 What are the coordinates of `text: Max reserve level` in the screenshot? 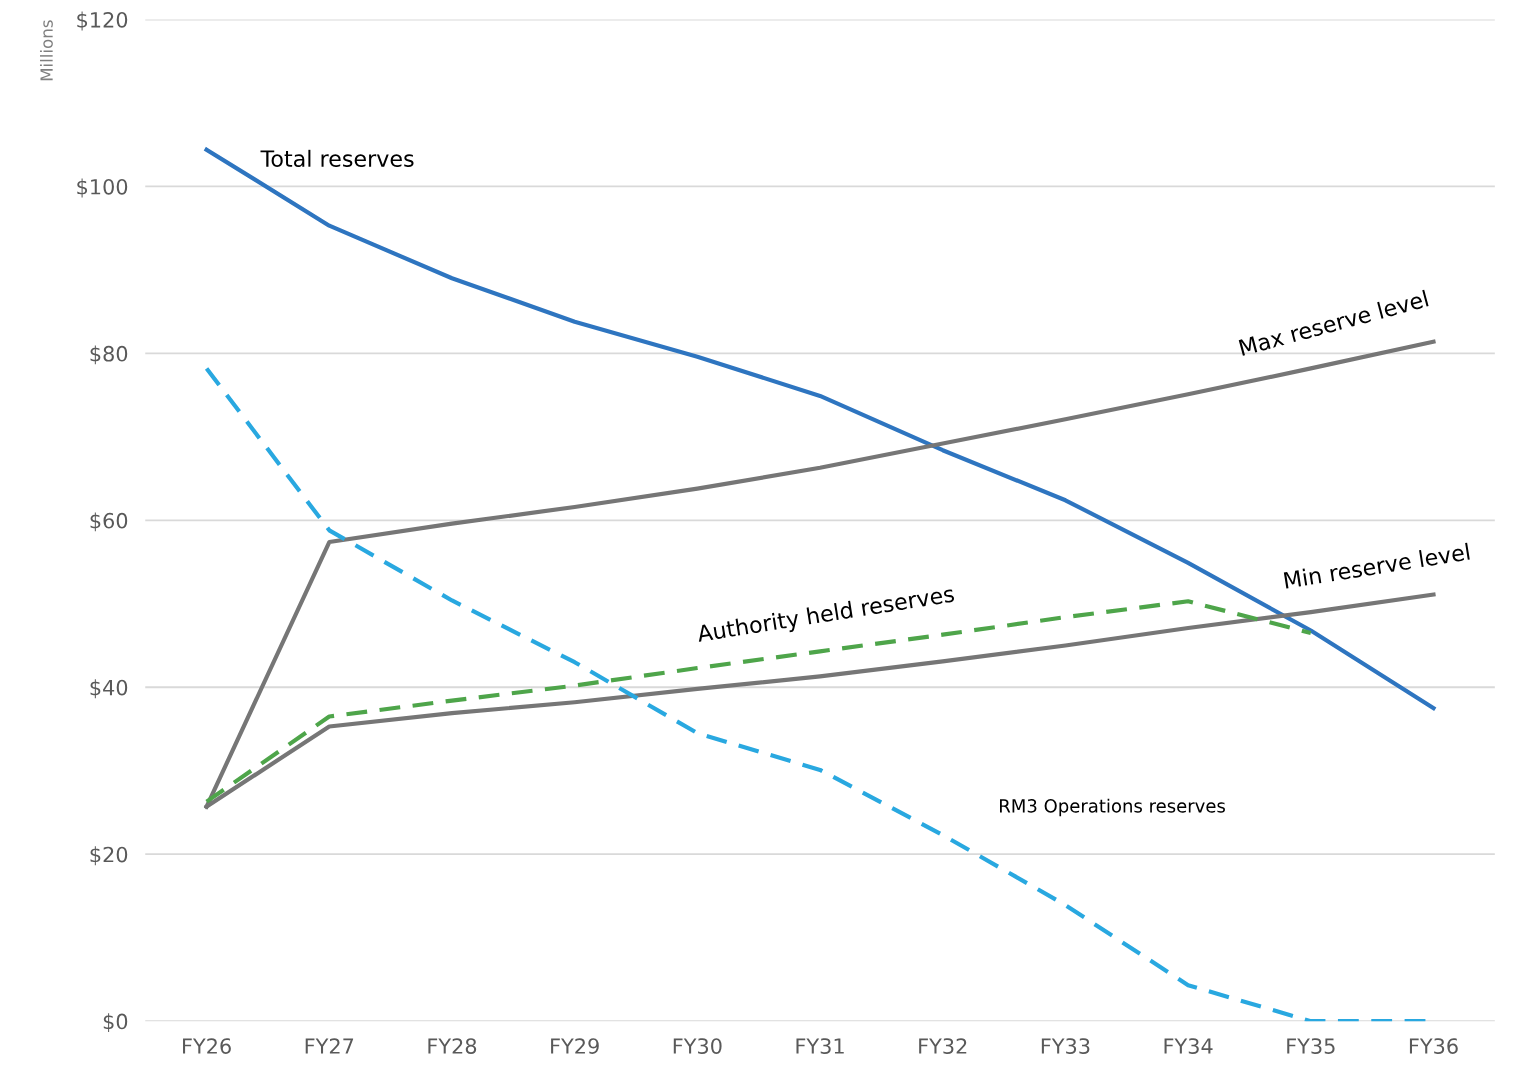 It's located at (1333, 323).